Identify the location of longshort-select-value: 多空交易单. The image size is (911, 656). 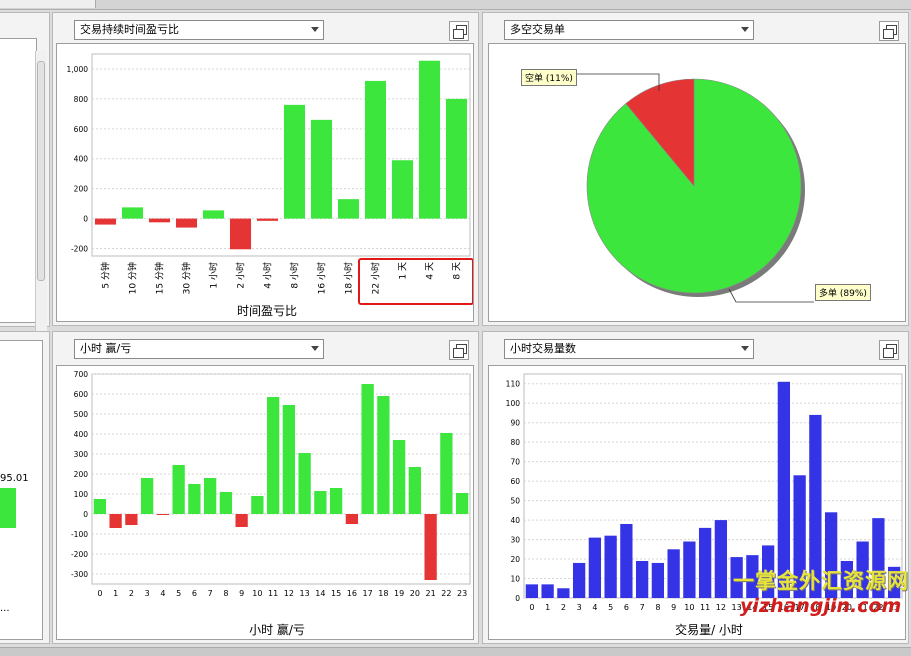
(537, 29).